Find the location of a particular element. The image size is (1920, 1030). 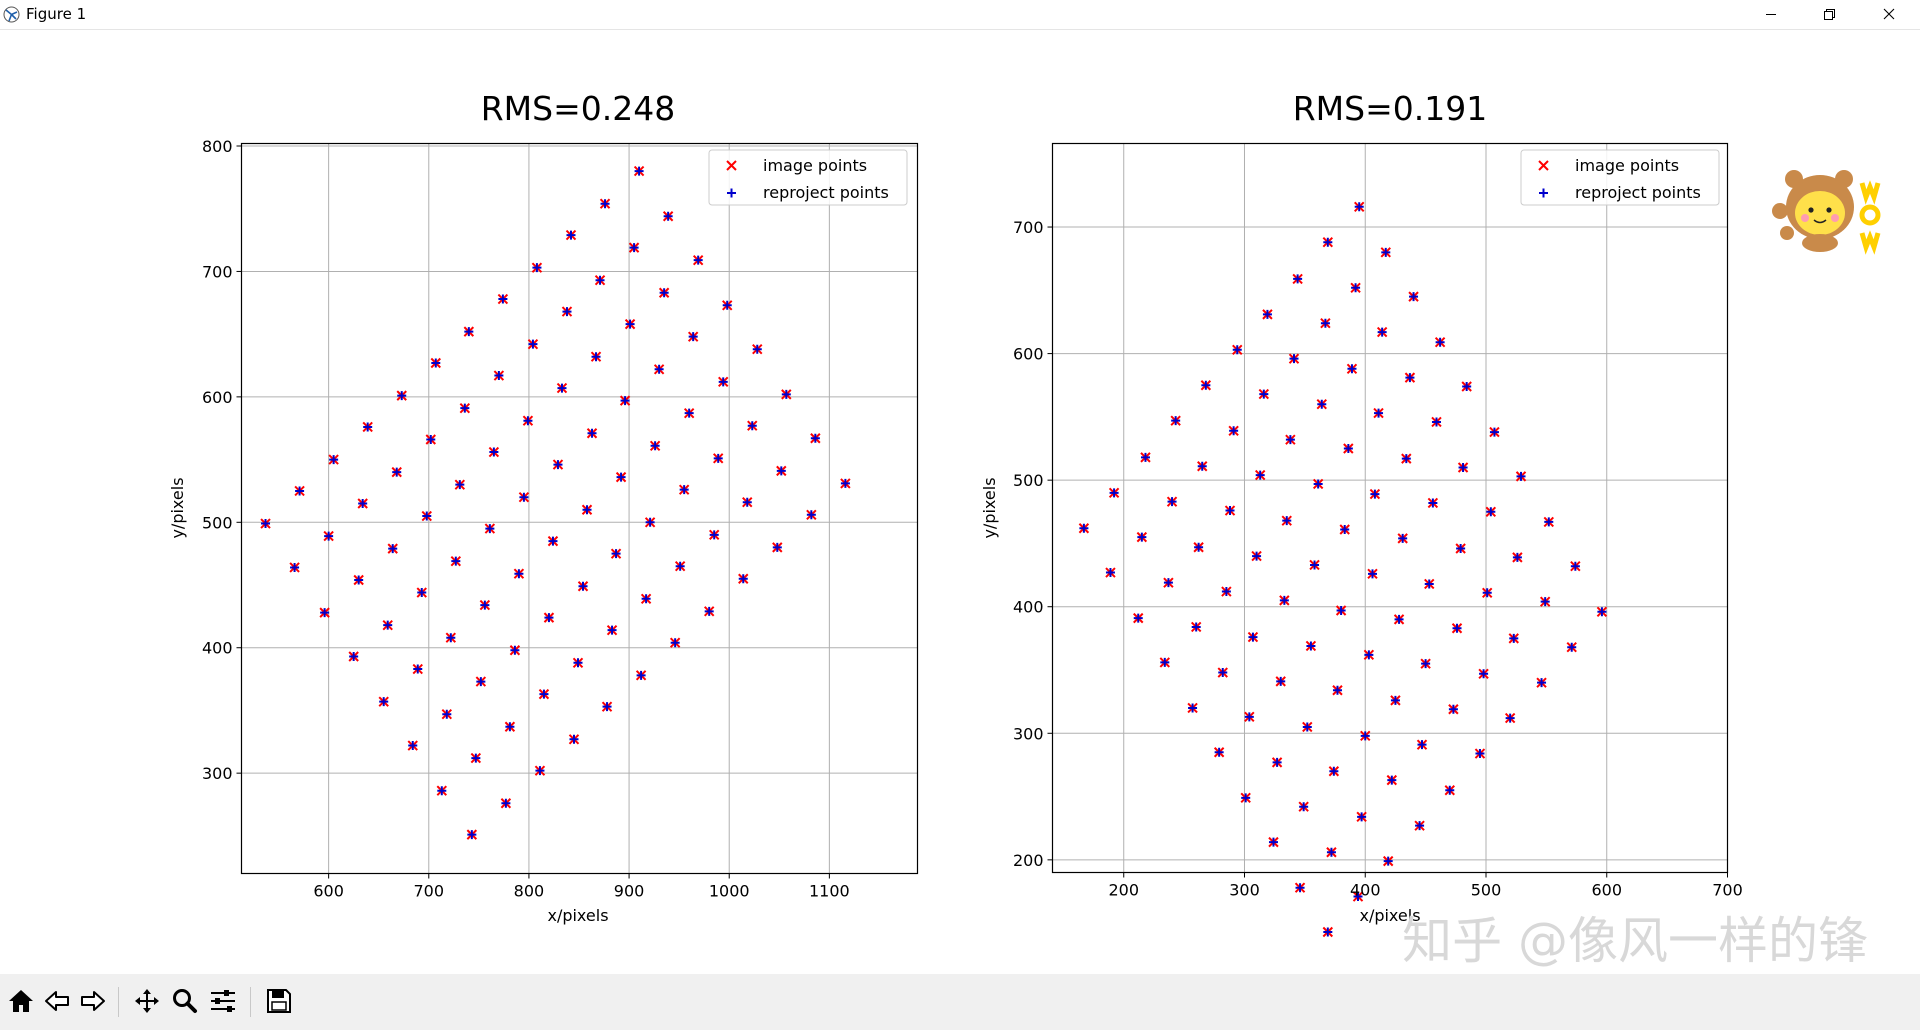

forward-button is located at coordinates (93, 1001).